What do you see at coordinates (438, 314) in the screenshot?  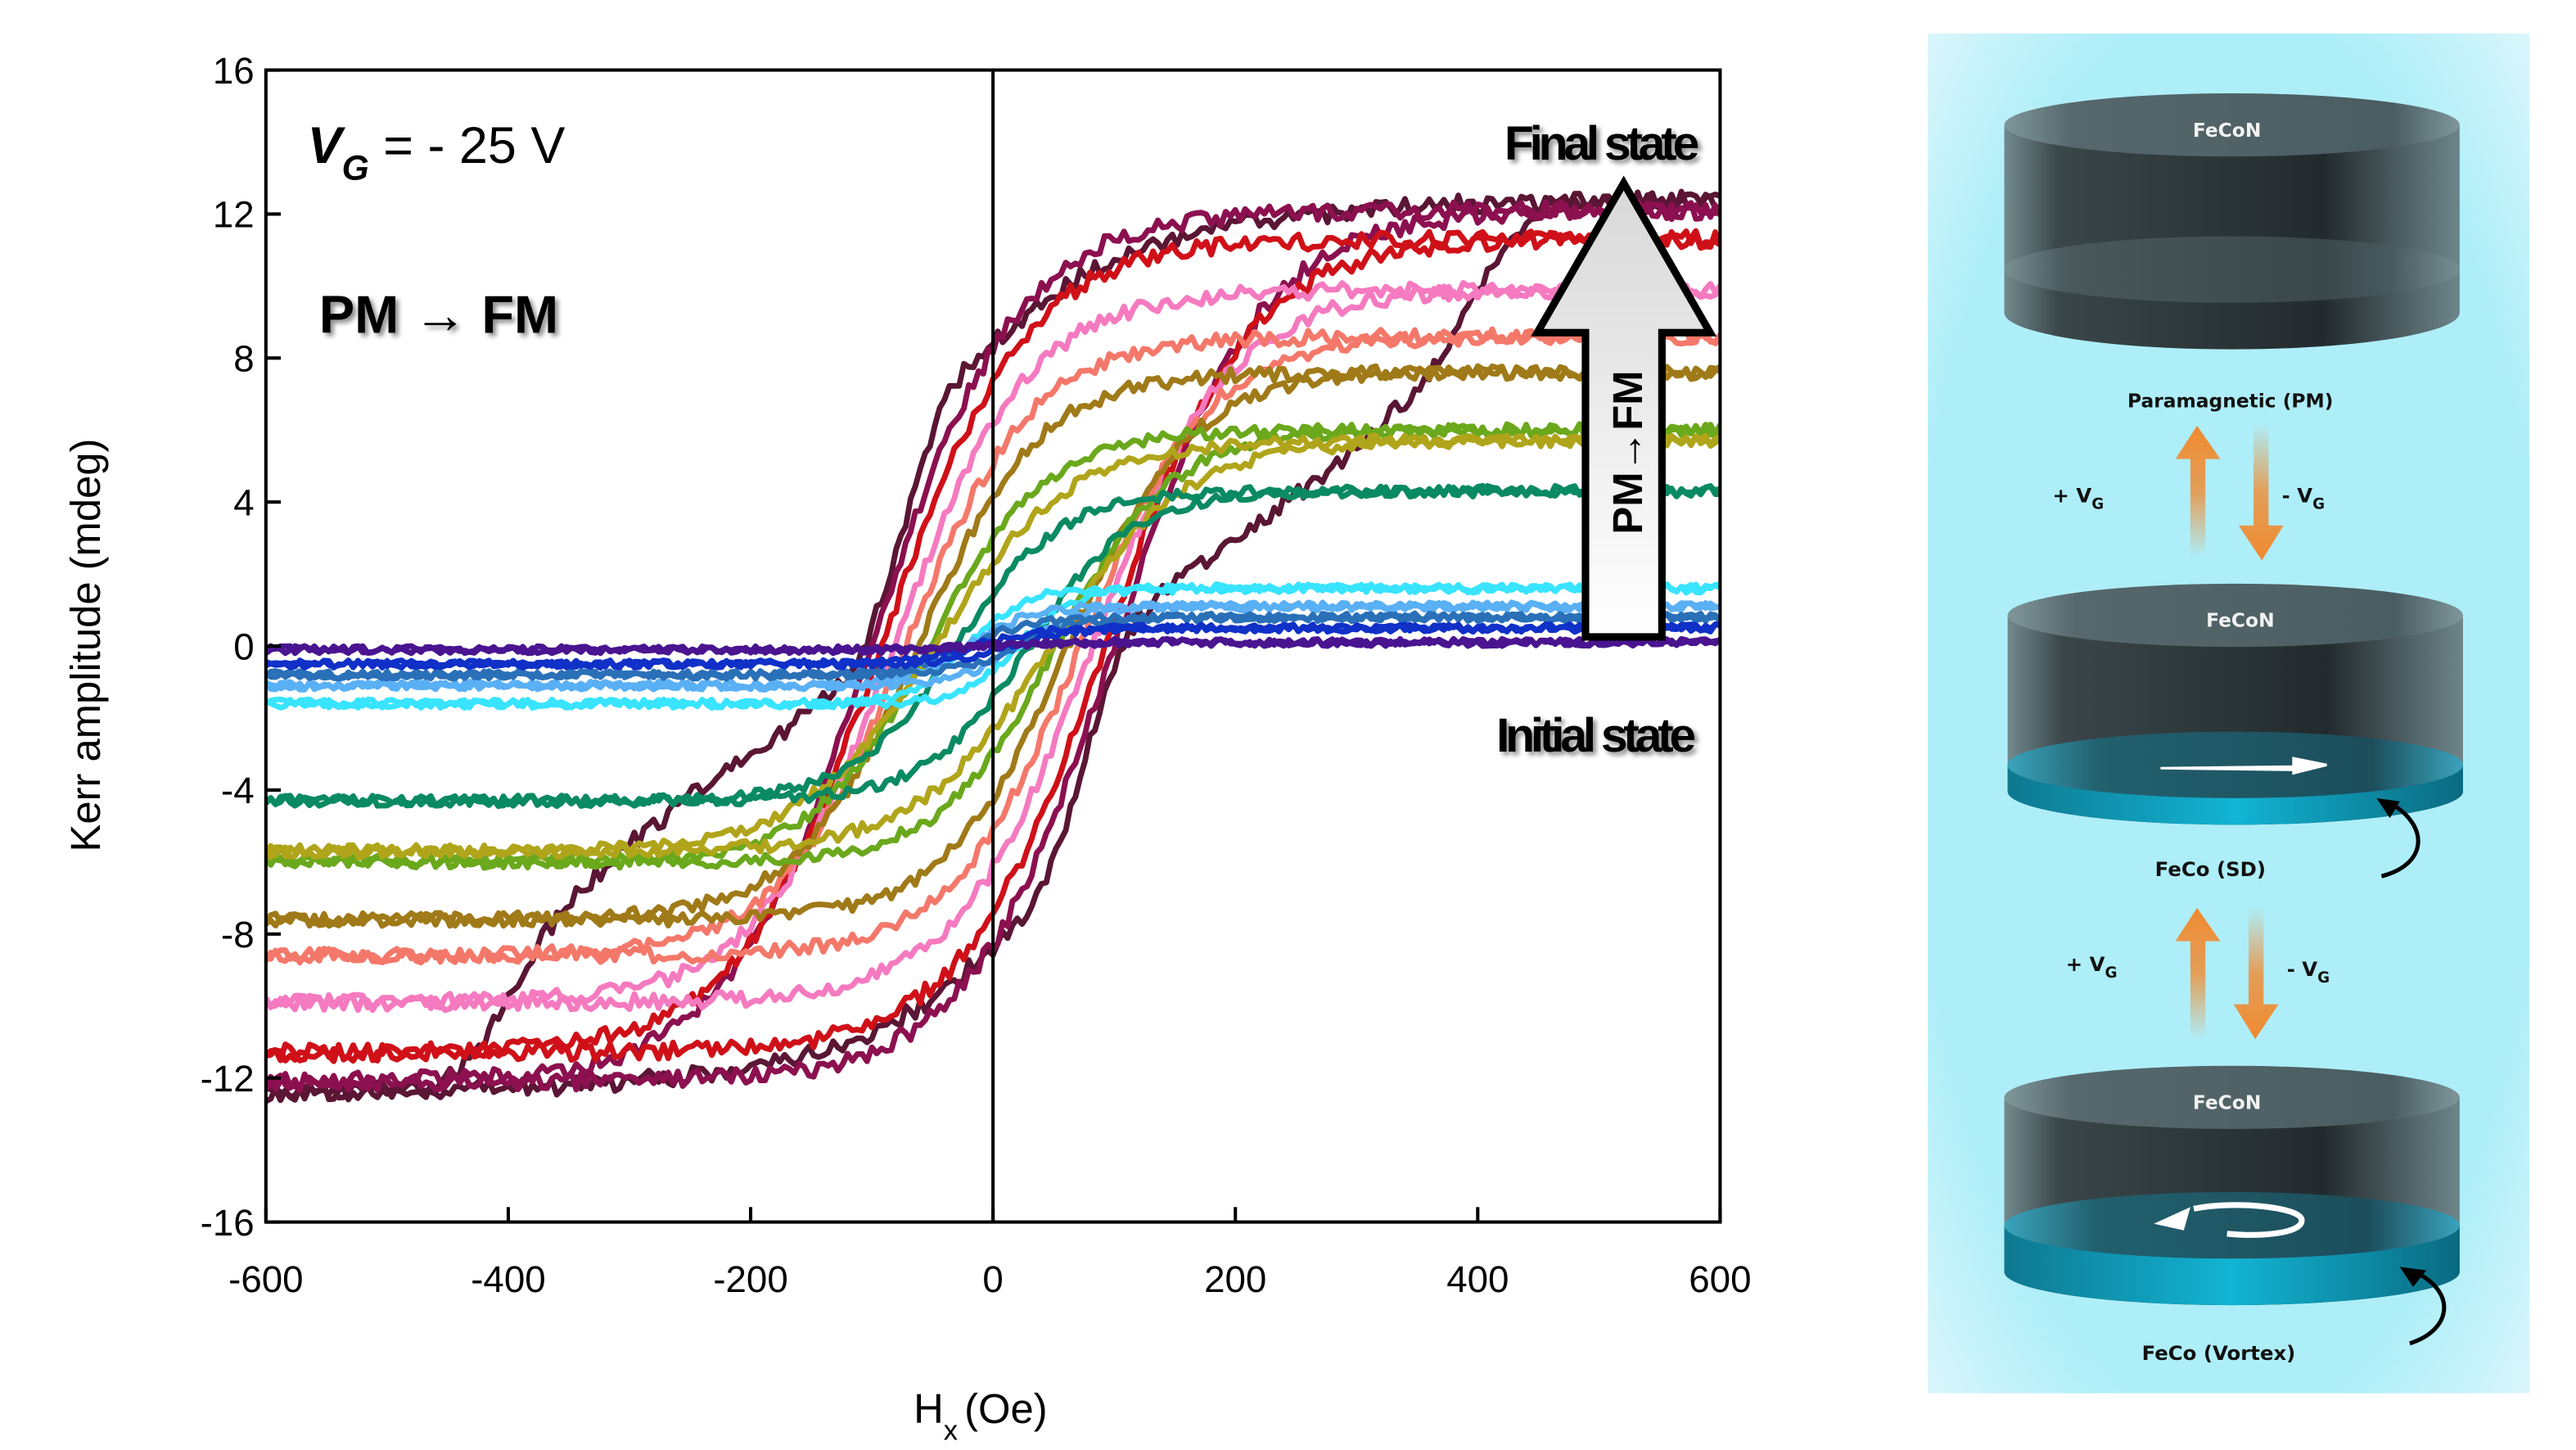 I see `transition-label: PM → FM` at bounding box center [438, 314].